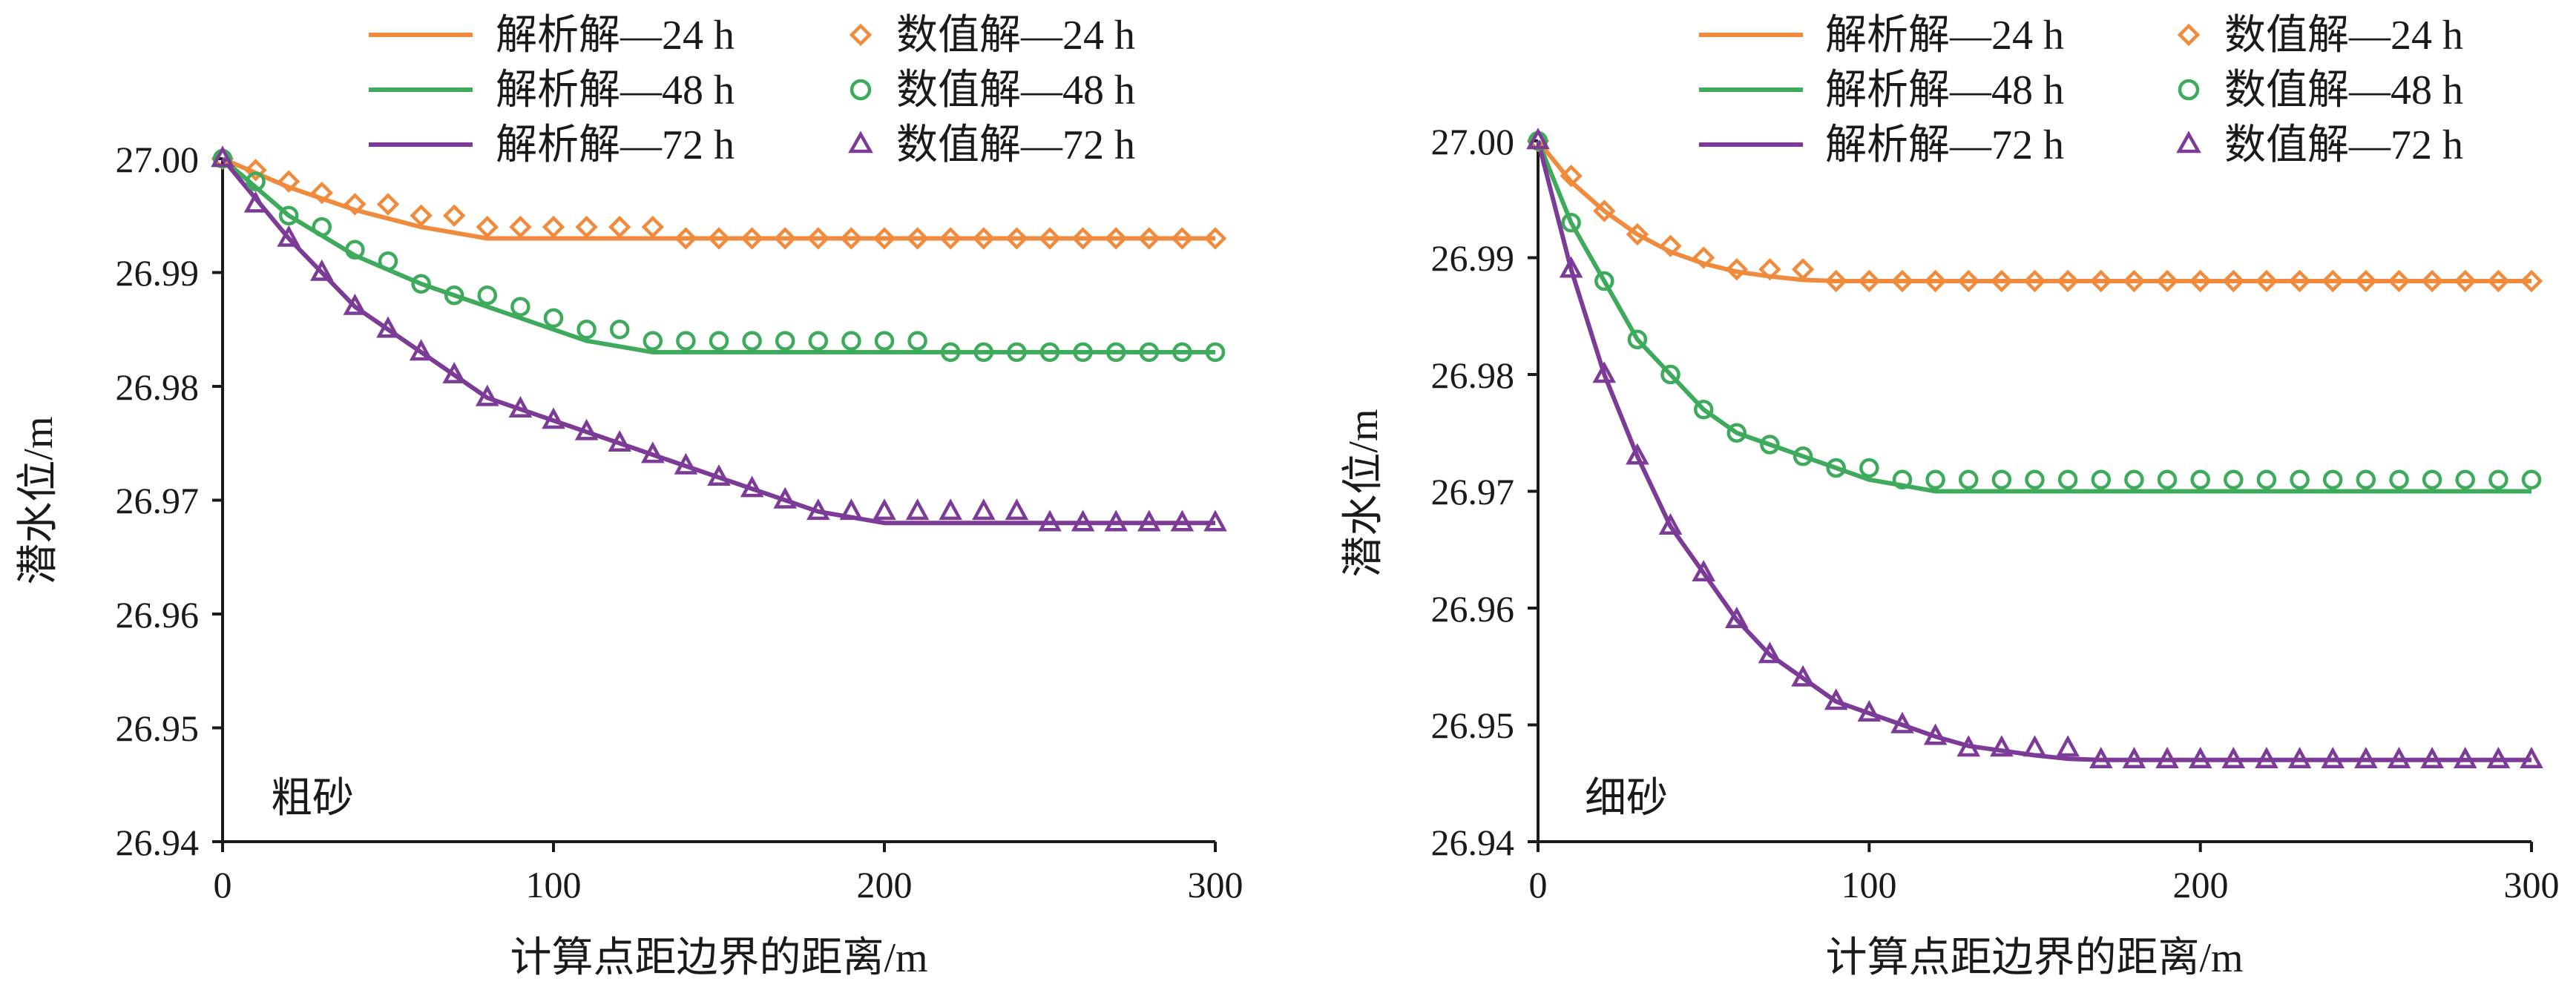  Describe the element at coordinates (1215, 884) in the screenshot. I see `x-tick-label: 300` at that location.